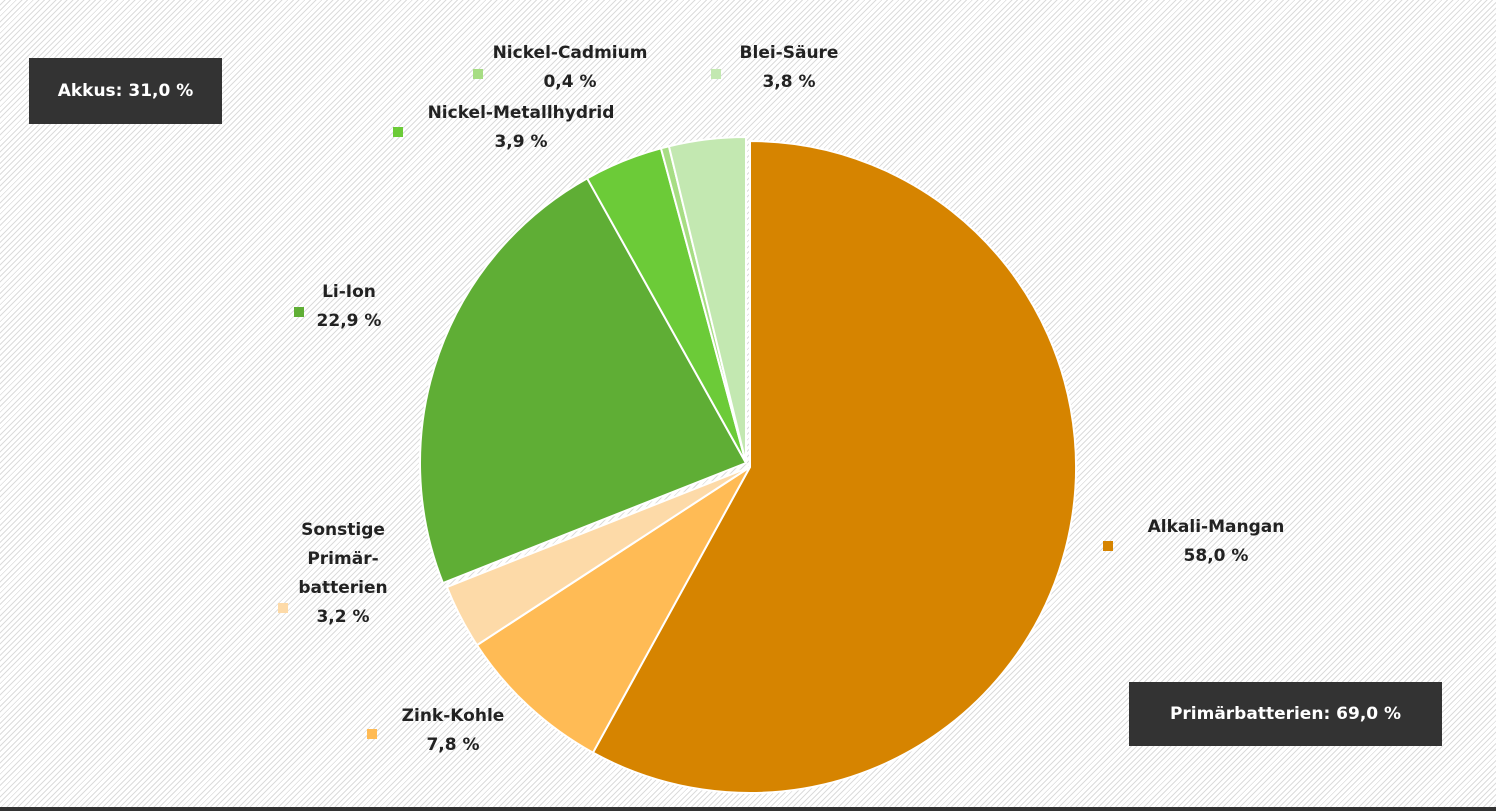  What do you see at coordinates (1193, 541) in the screenshot?
I see `slice-label-alkali-mangan: Alkali-Mangan 58,0 %` at bounding box center [1193, 541].